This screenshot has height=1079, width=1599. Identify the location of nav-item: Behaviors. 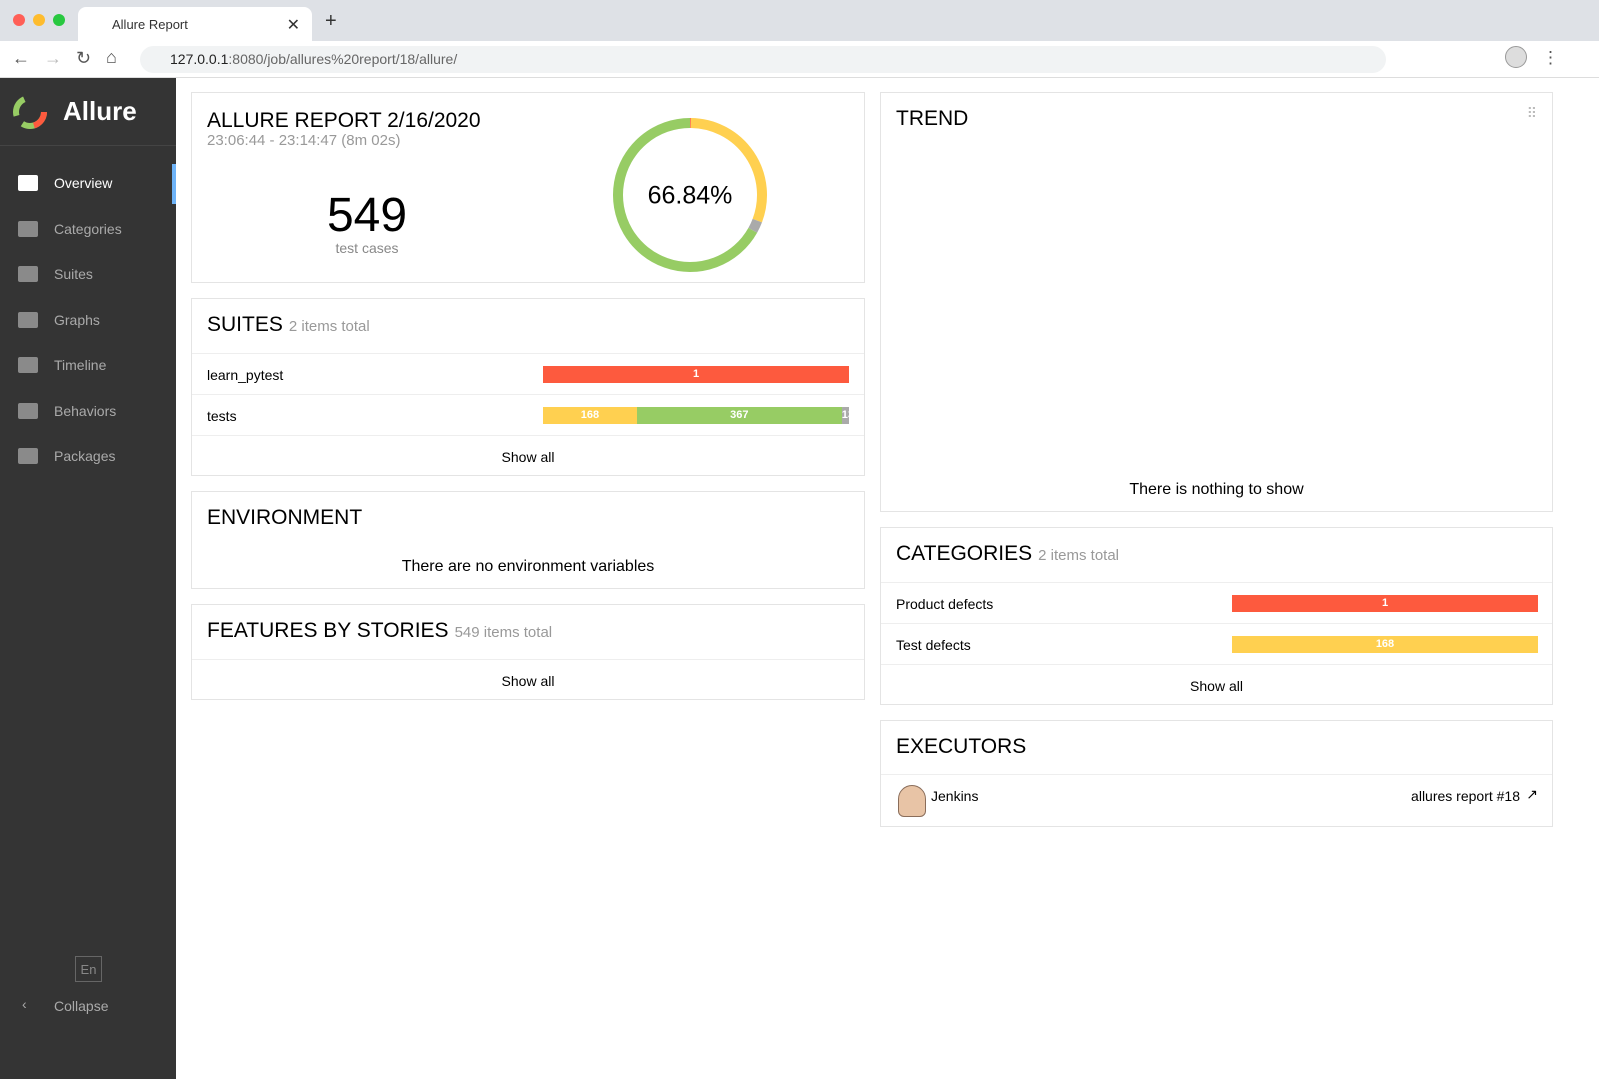
(88, 412).